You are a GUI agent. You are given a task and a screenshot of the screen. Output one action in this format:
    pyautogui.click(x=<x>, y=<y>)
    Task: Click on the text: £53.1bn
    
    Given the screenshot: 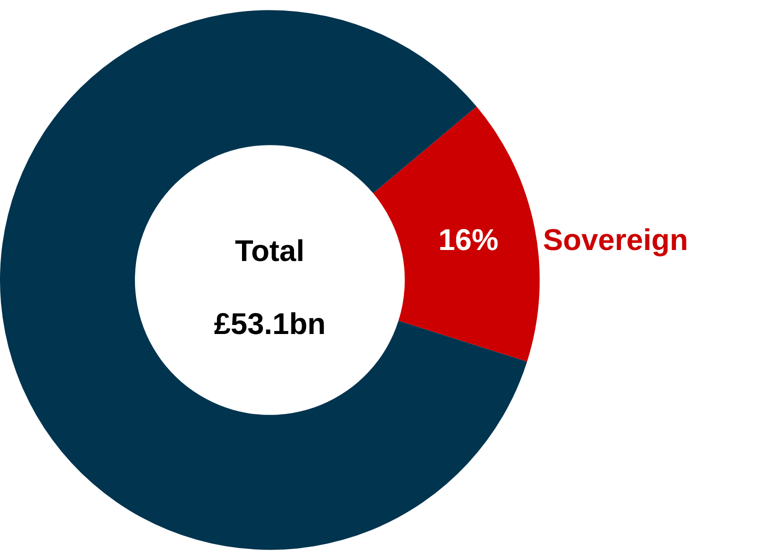 What is the action you would take?
    pyautogui.click(x=270, y=324)
    